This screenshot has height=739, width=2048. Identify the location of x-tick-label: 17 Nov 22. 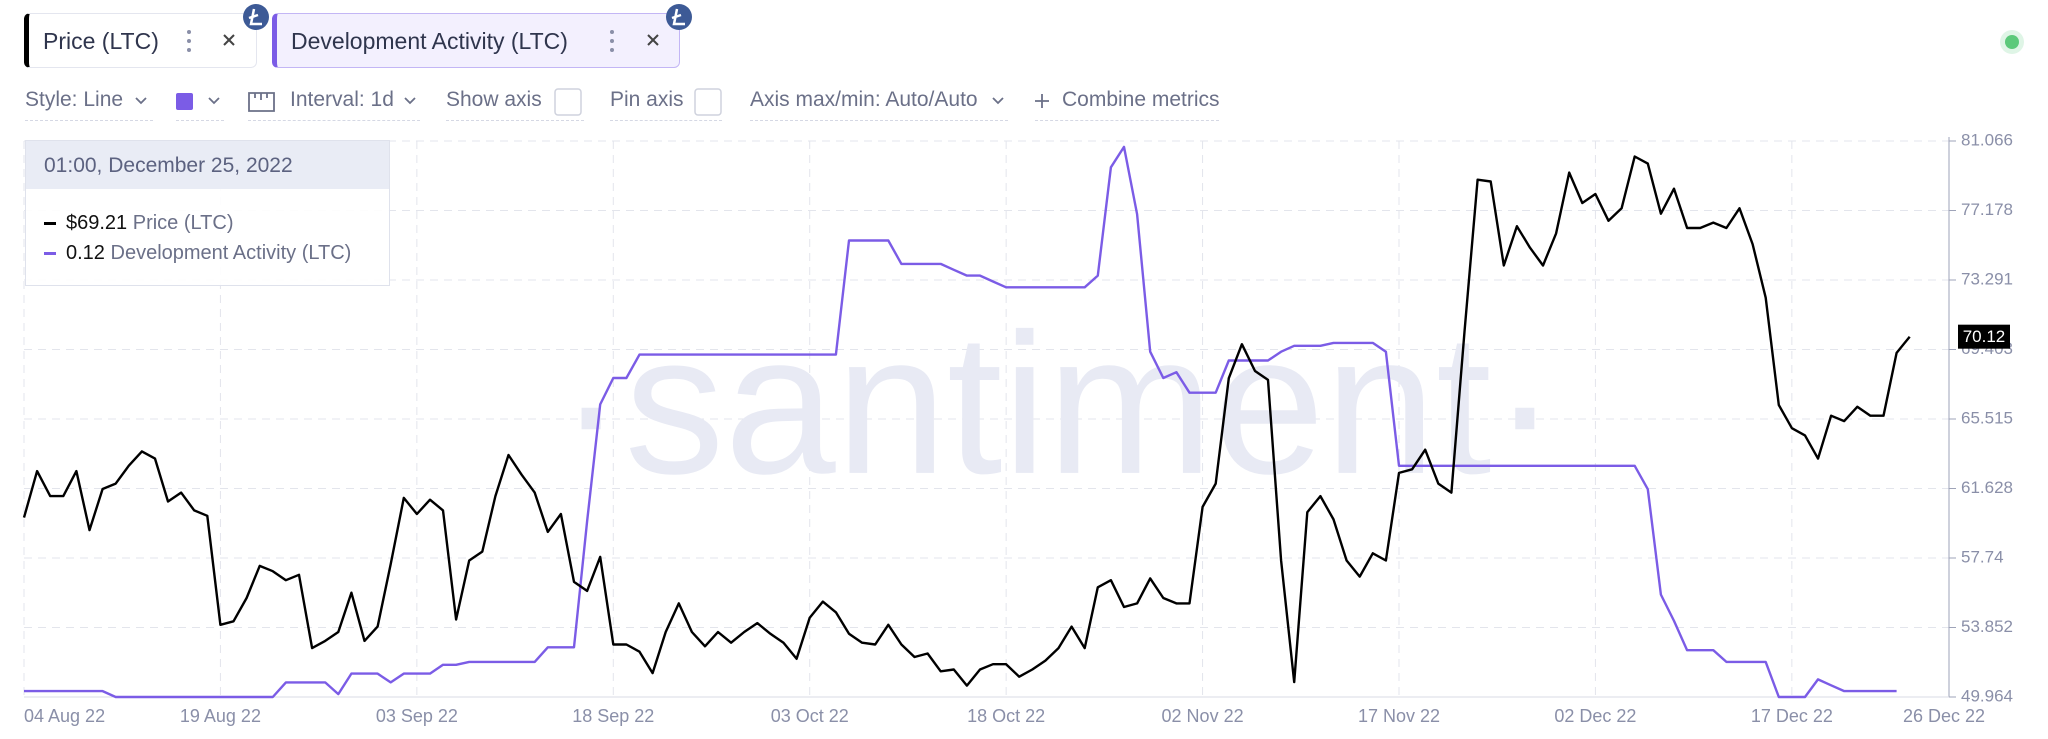
(1399, 716).